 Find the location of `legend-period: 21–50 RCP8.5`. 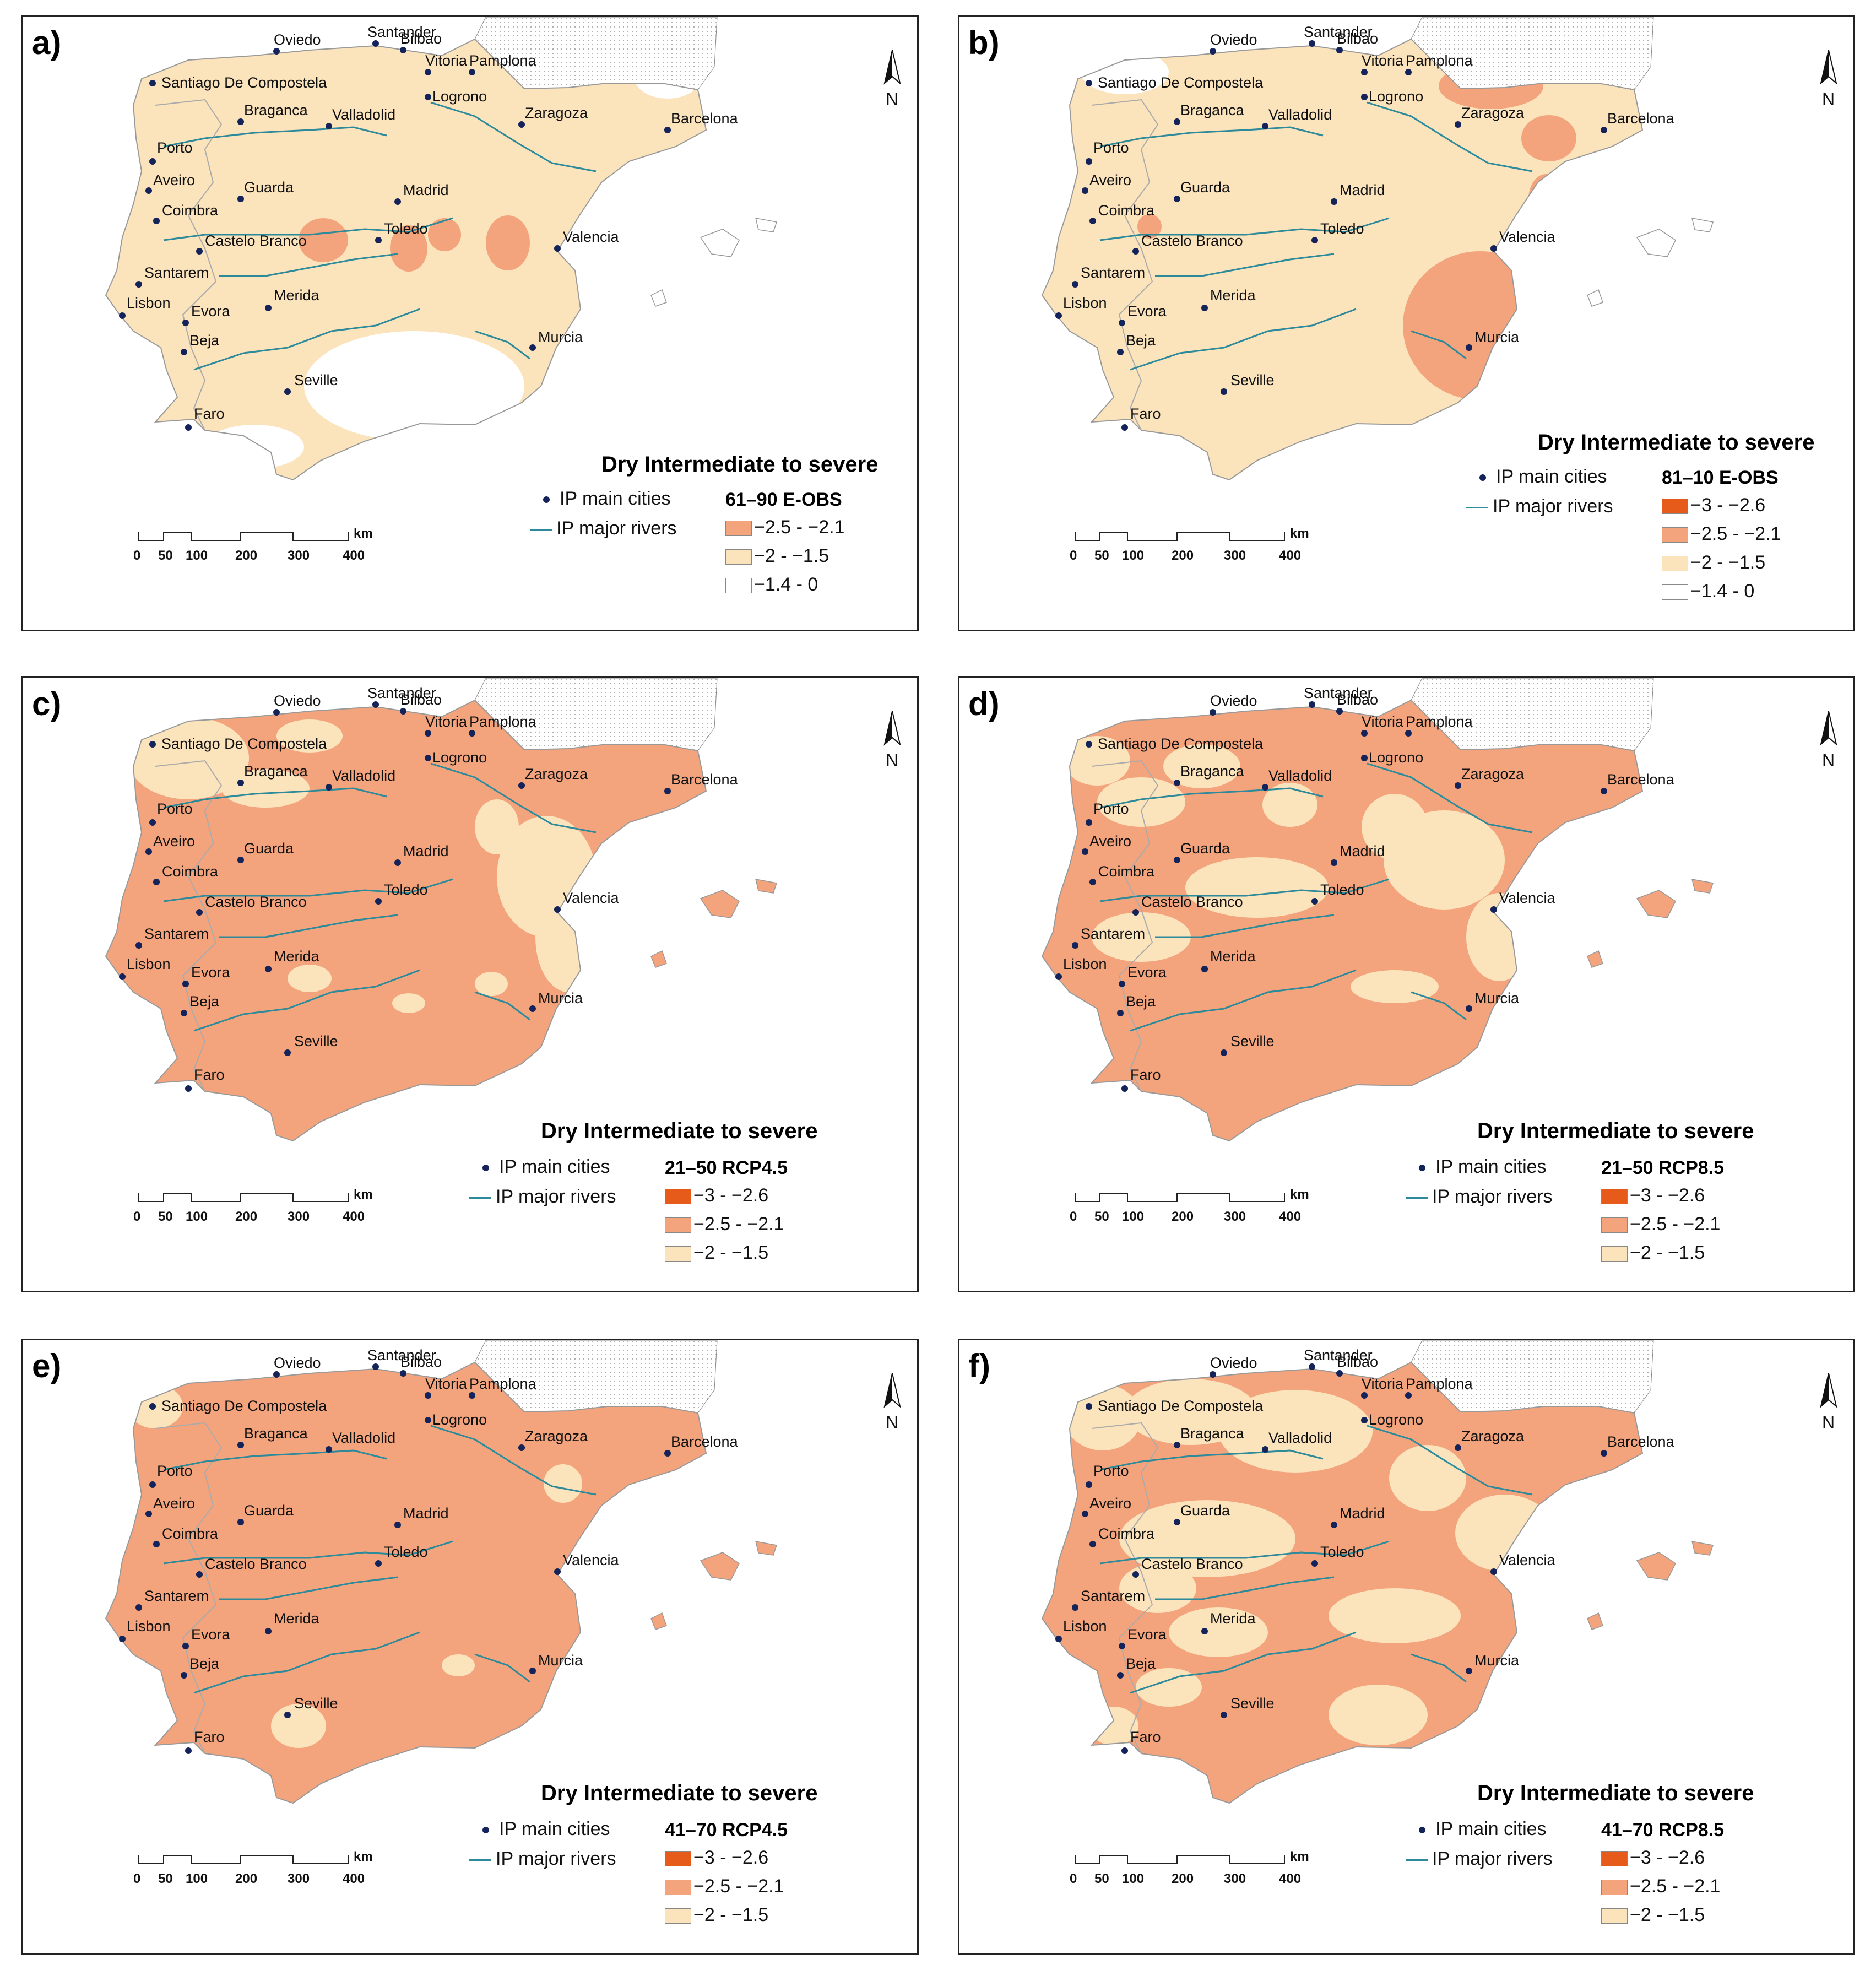

legend-period: 21–50 RCP8.5 is located at coordinates (1663, 1167).